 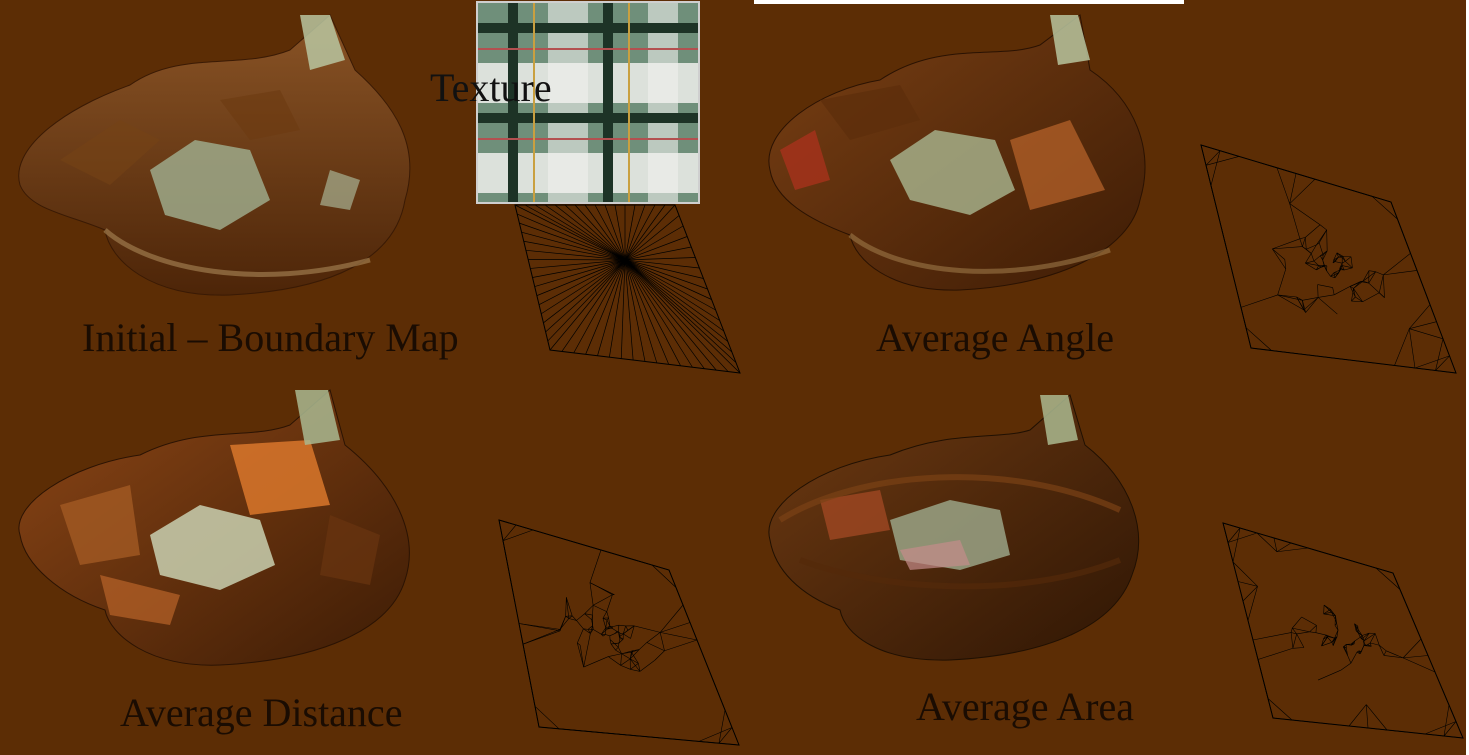 I want to click on label-average-distance: Average Distance, so click(x=261, y=712).